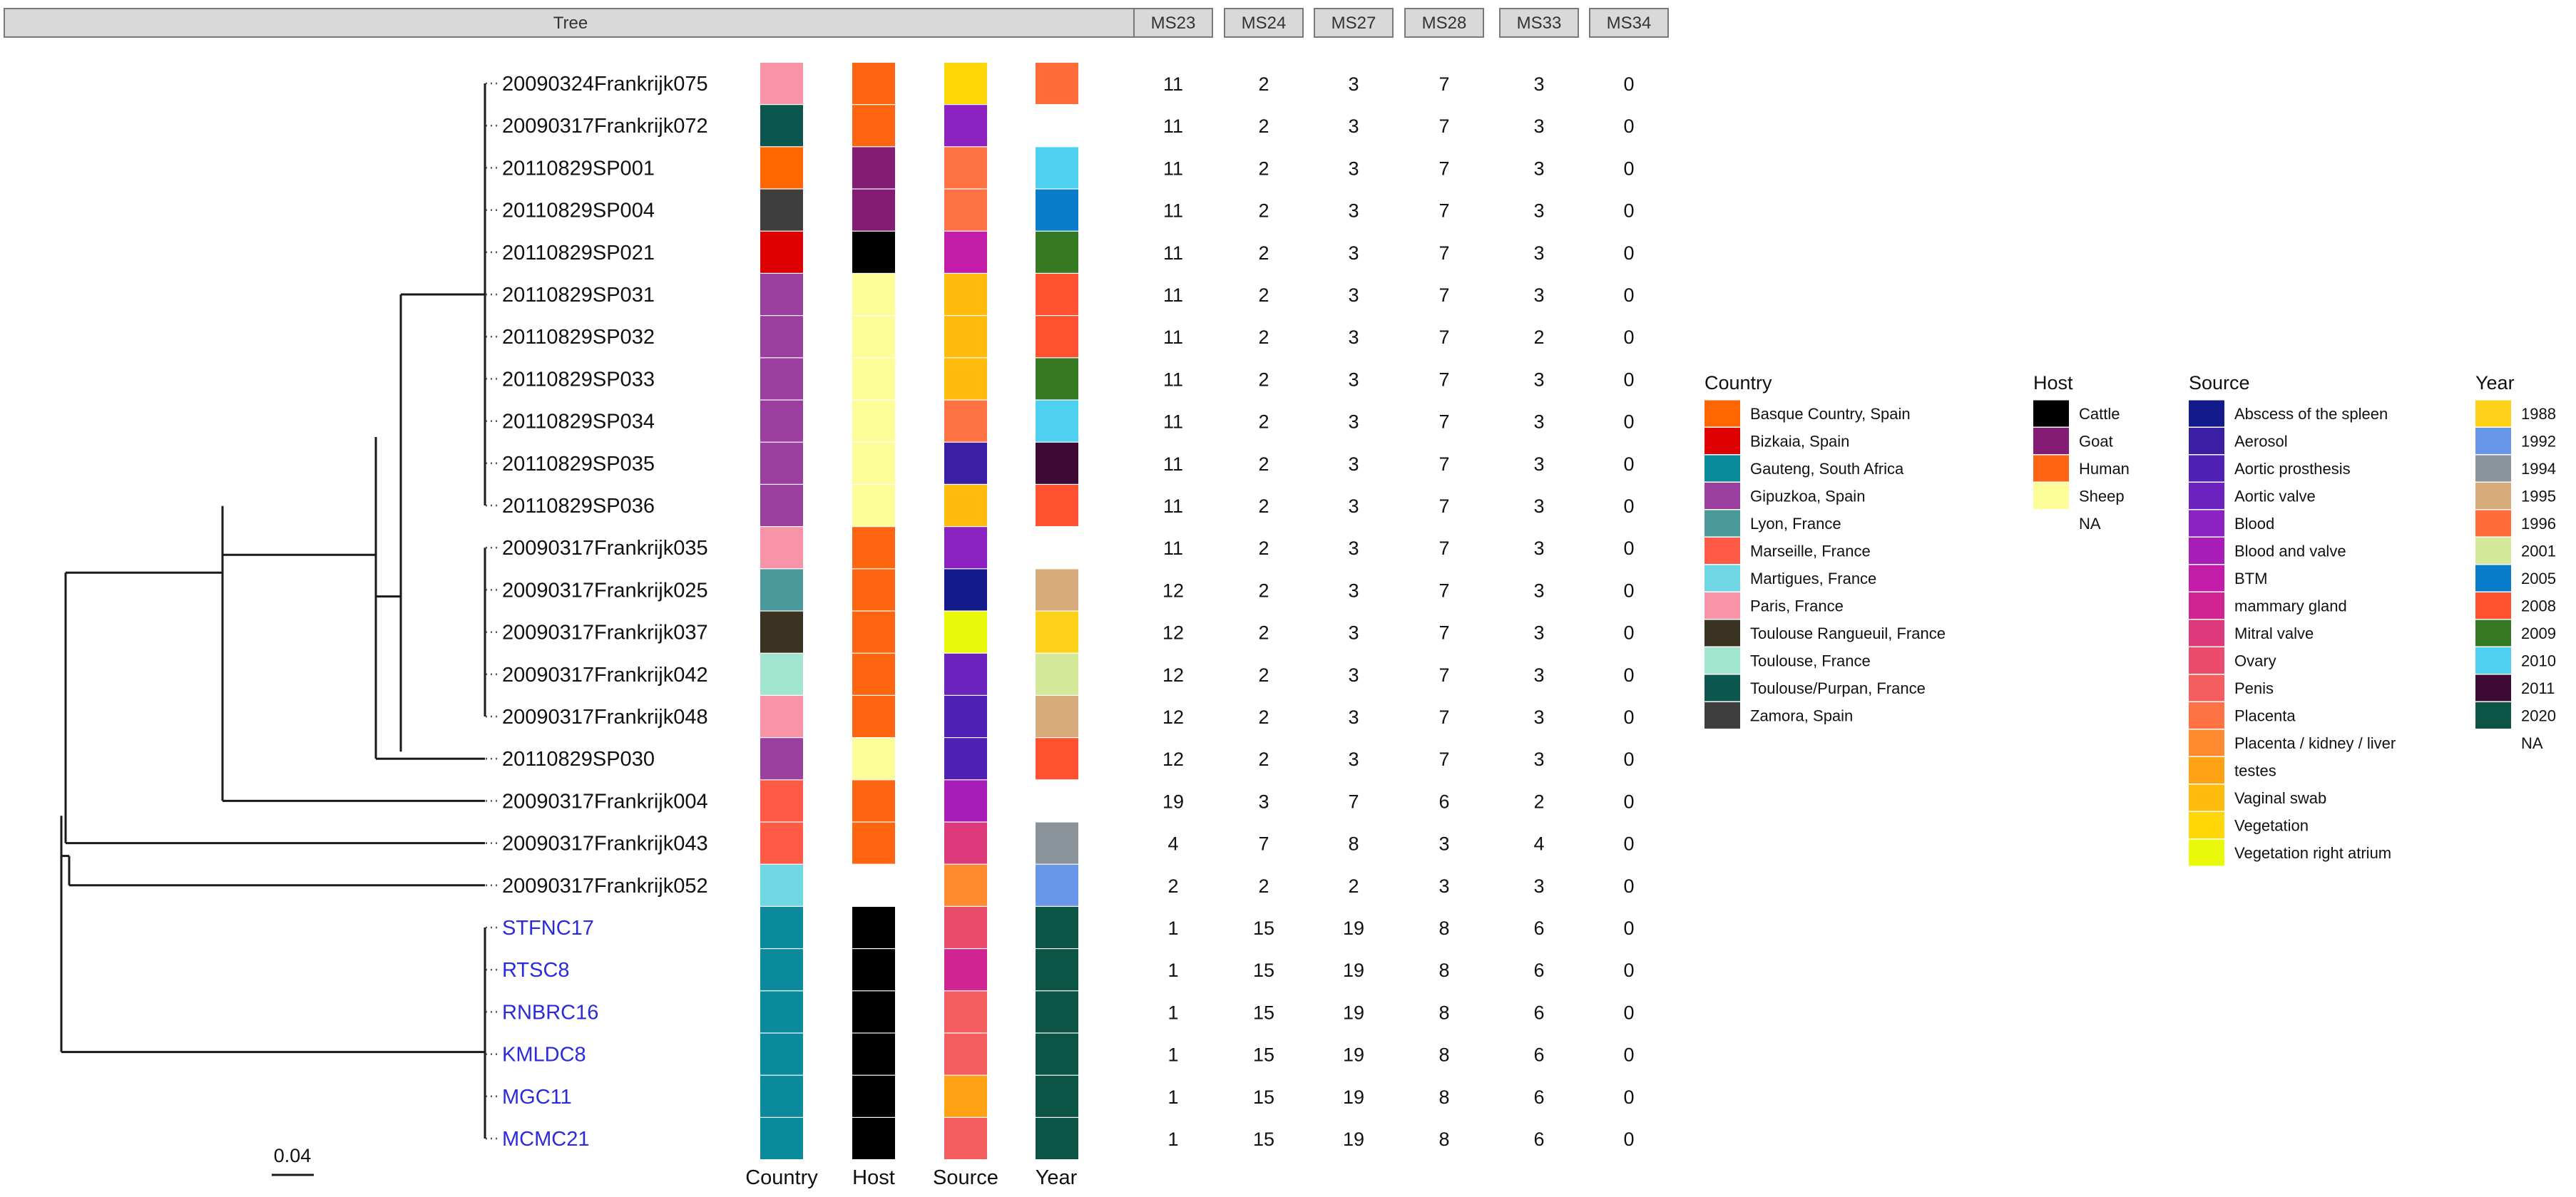 This screenshot has width=2576, height=1197. Describe the element at coordinates (273, 611) in the screenshot. I see `phylogenetic-tree` at that location.